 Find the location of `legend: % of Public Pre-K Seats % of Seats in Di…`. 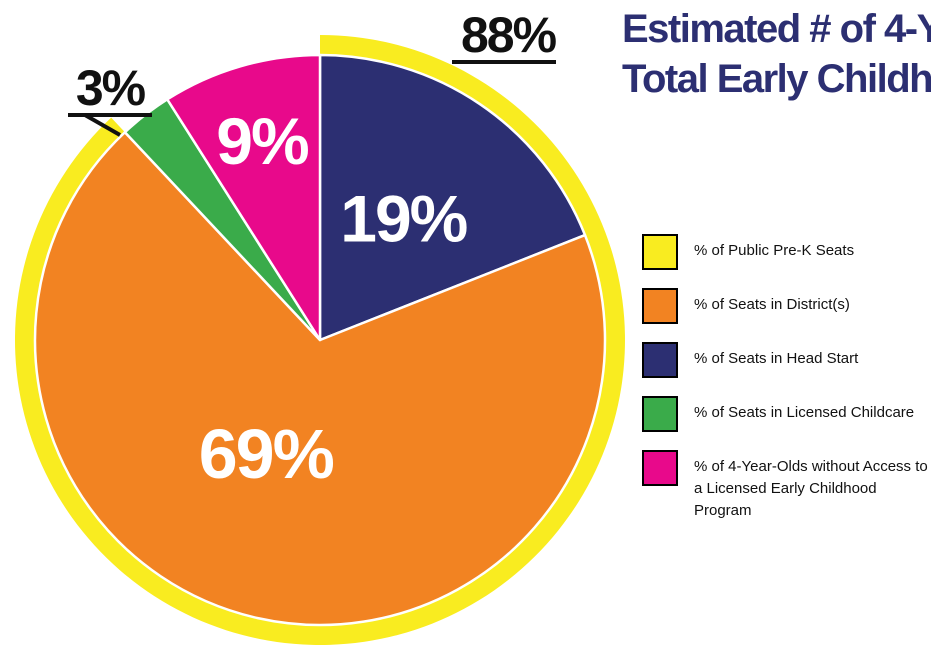

legend: % of Public Pre-K Seats % of Seats in Di… is located at coordinates (786, 374).